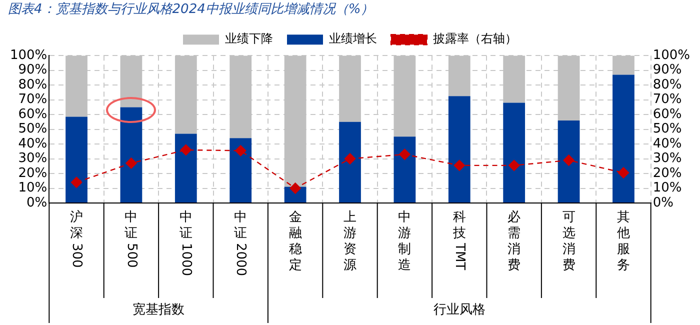  What do you see at coordinates (514, 241) in the screenshot?
I see `x-tick-label: 必需消费` at bounding box center [514, 241].